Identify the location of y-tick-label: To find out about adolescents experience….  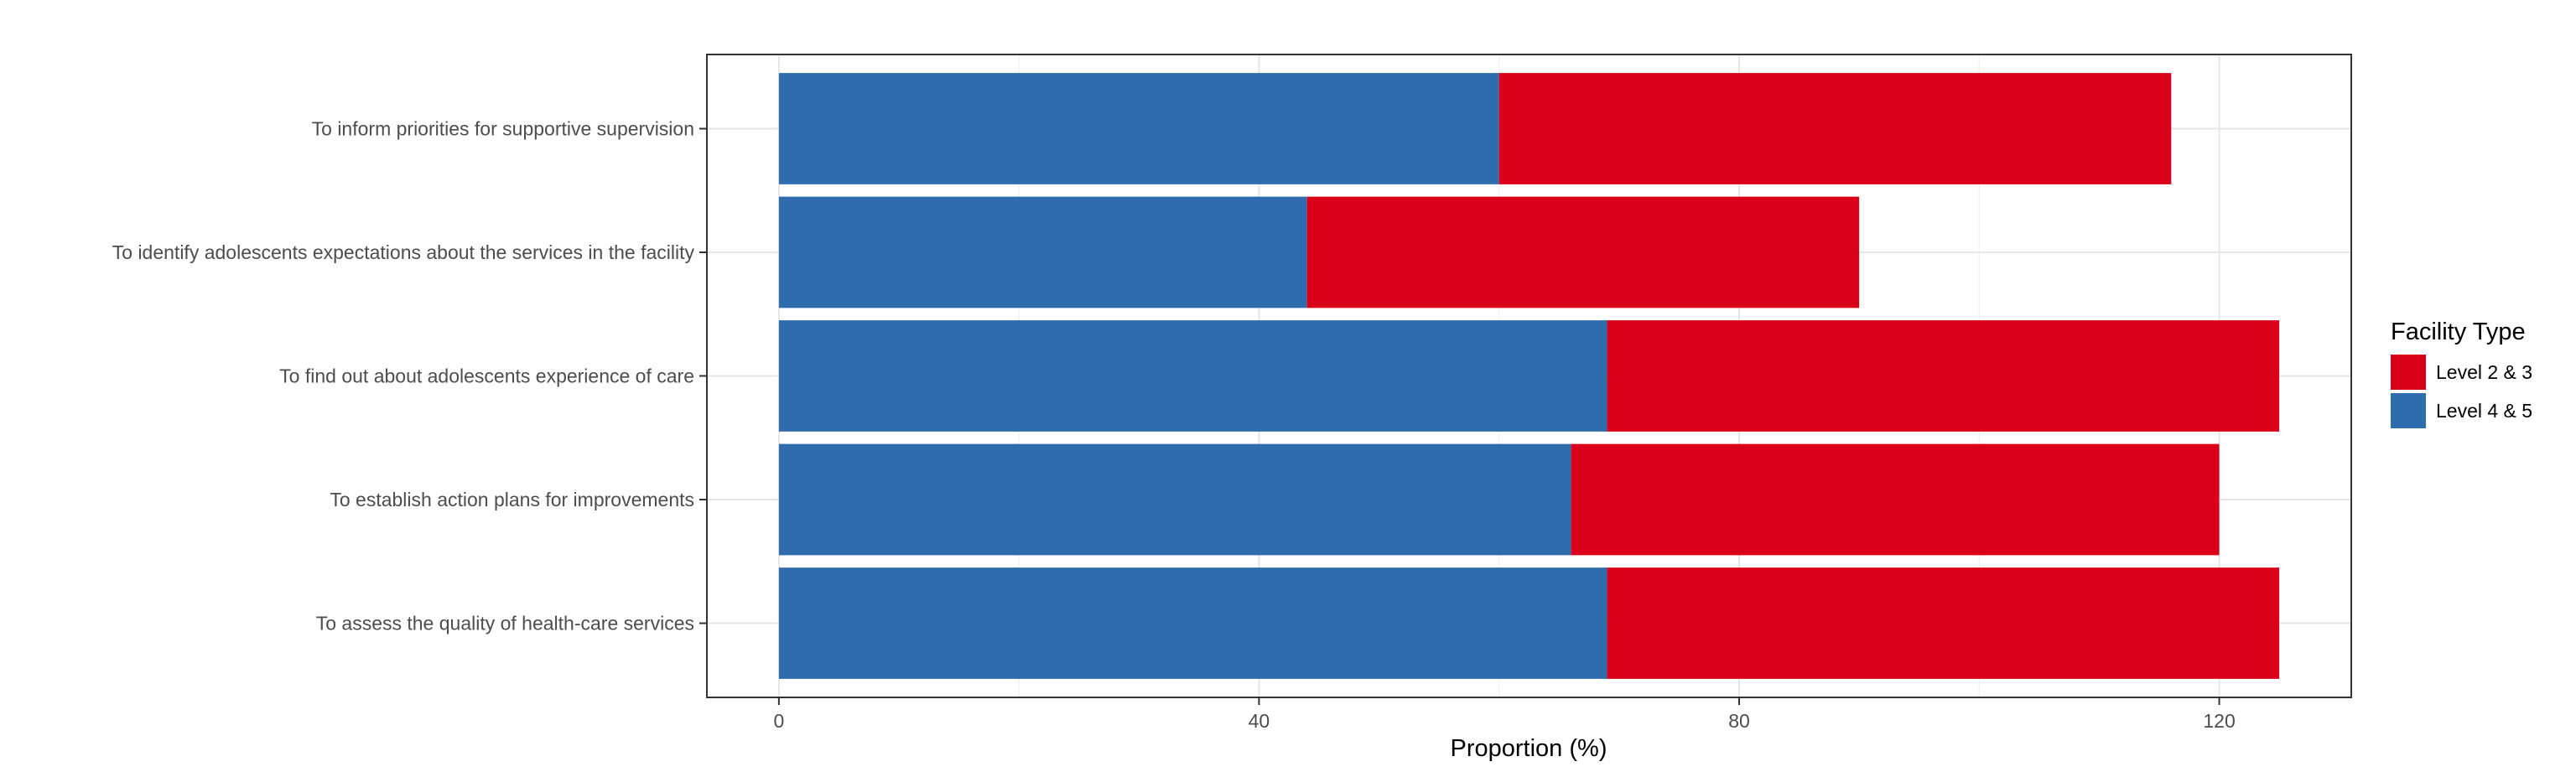
(486, 376).